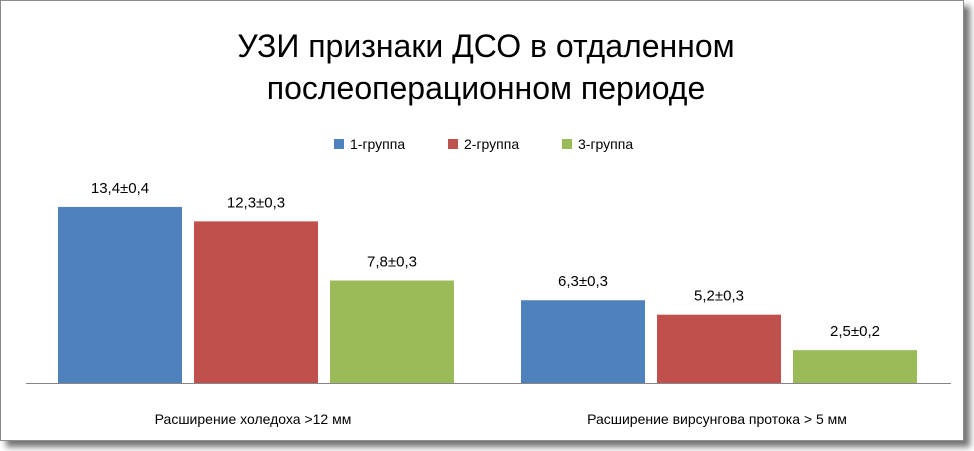  I want to click on legend-label: 2-группа, so click(491, 144).